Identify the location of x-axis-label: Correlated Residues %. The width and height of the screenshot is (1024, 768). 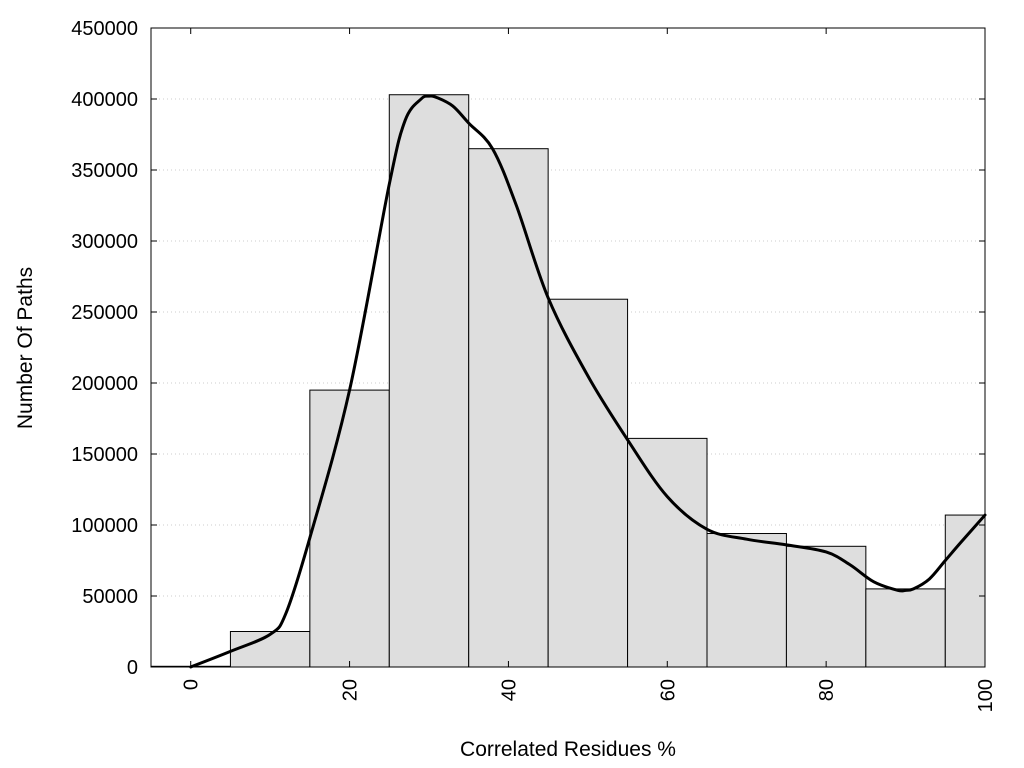
(568, 749).